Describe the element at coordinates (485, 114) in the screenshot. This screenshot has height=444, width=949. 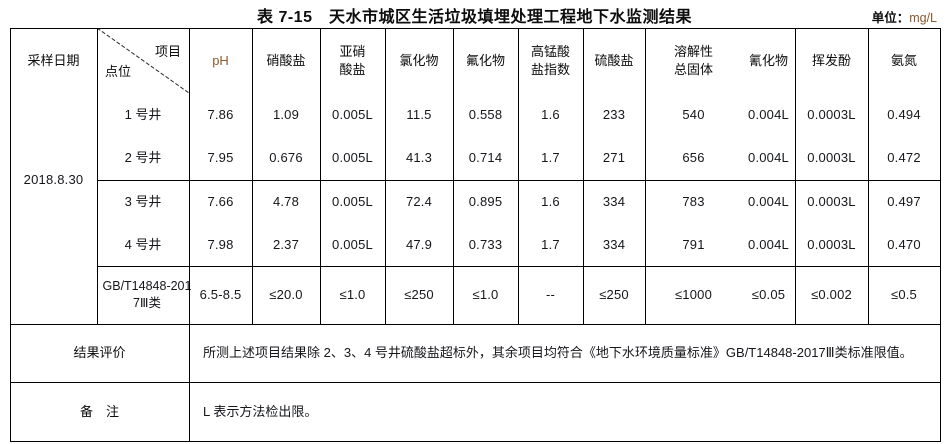
I see `cell-well1-fluoride: 0.558` at that location.